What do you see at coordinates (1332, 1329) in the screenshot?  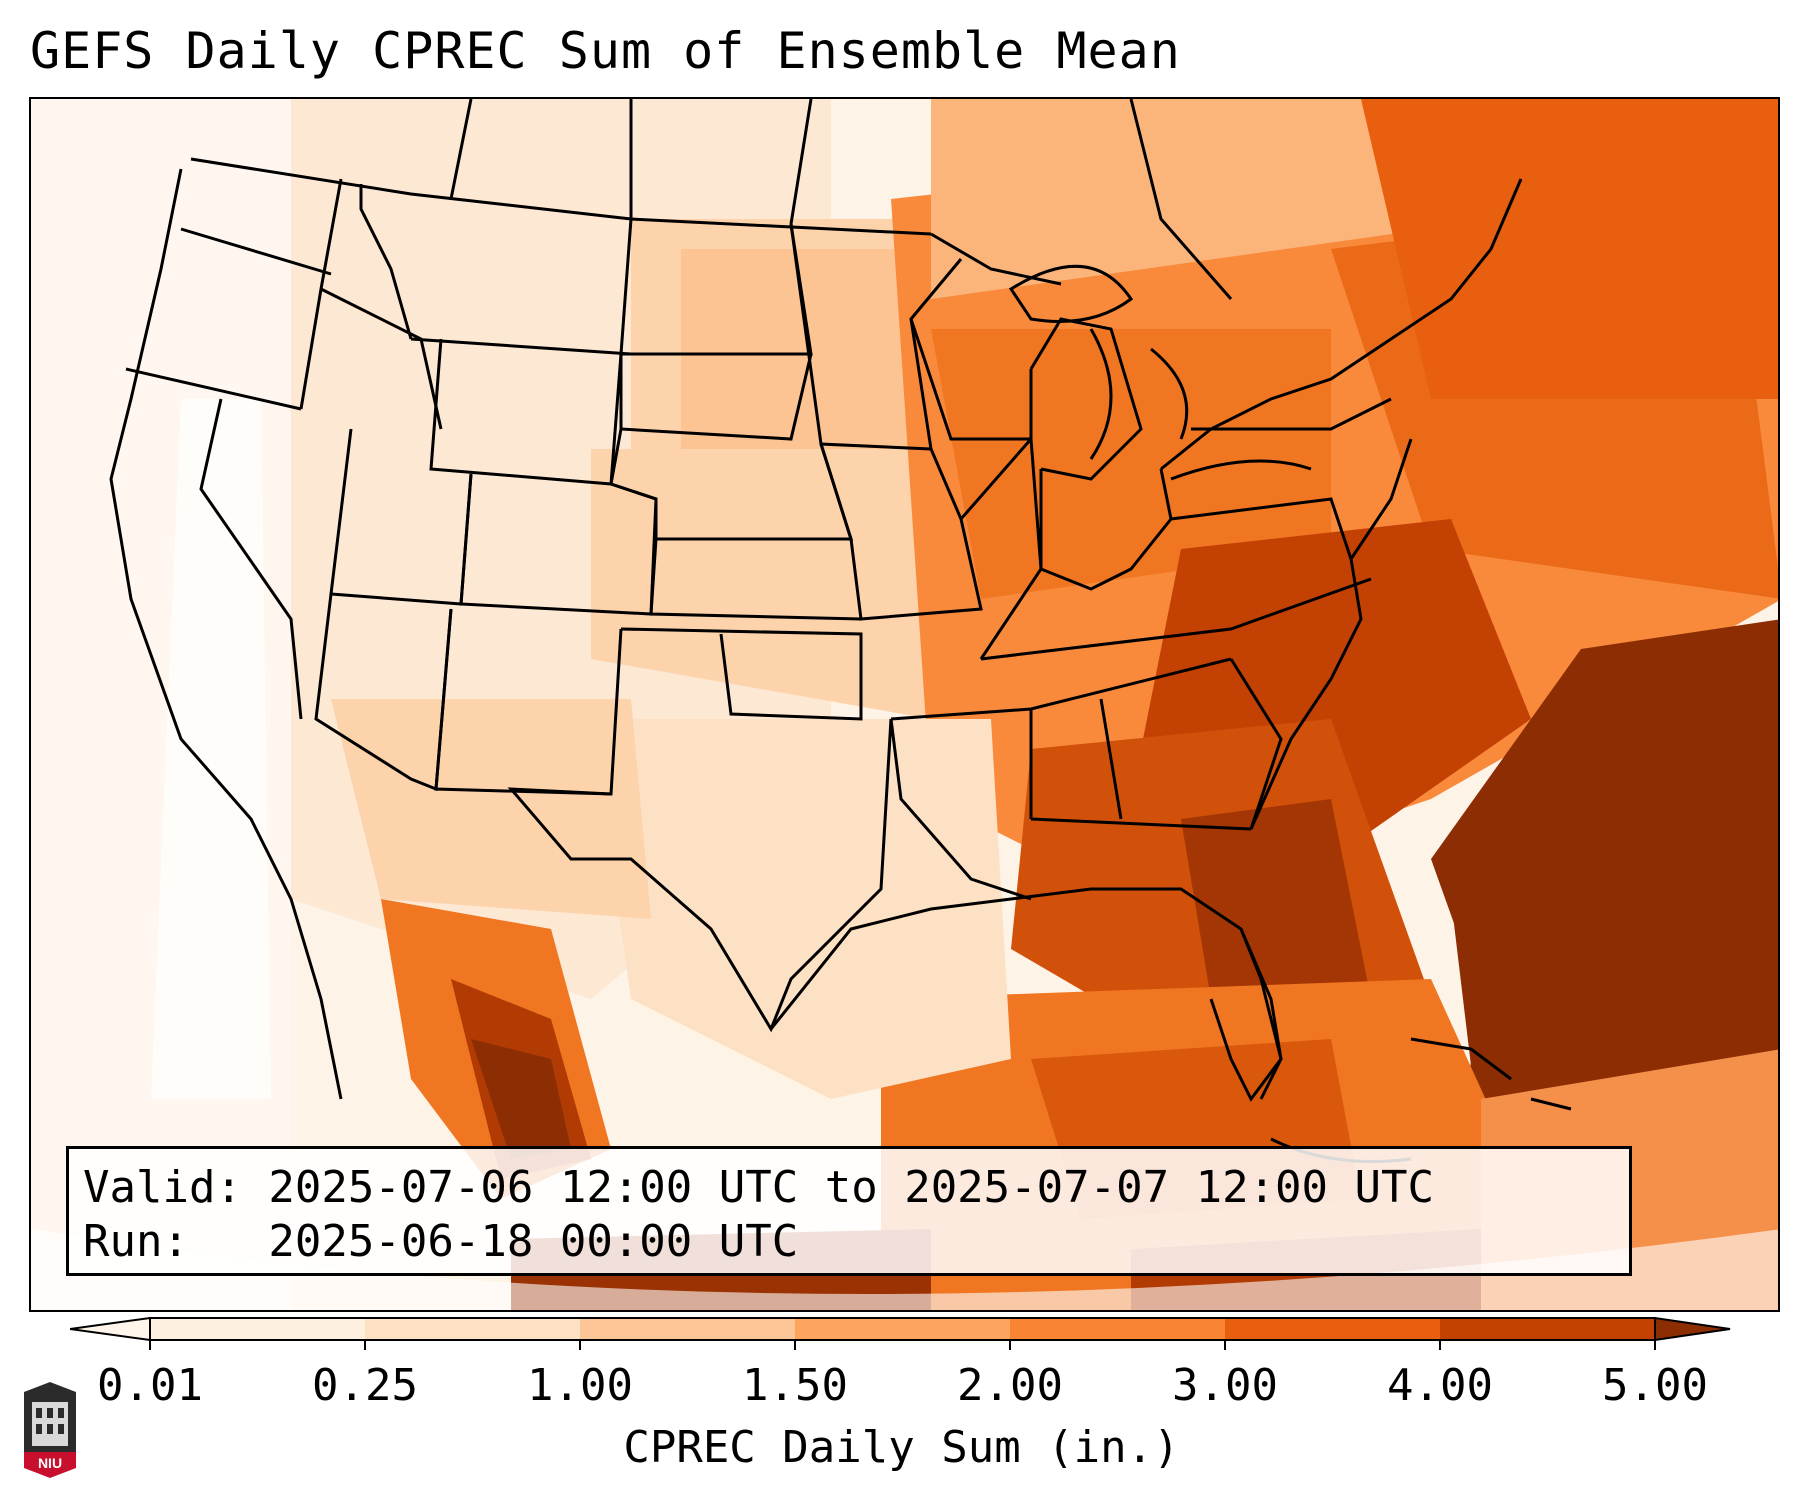 I see `colorbar-segment-3.00` at bounding box center [1332, 1329].